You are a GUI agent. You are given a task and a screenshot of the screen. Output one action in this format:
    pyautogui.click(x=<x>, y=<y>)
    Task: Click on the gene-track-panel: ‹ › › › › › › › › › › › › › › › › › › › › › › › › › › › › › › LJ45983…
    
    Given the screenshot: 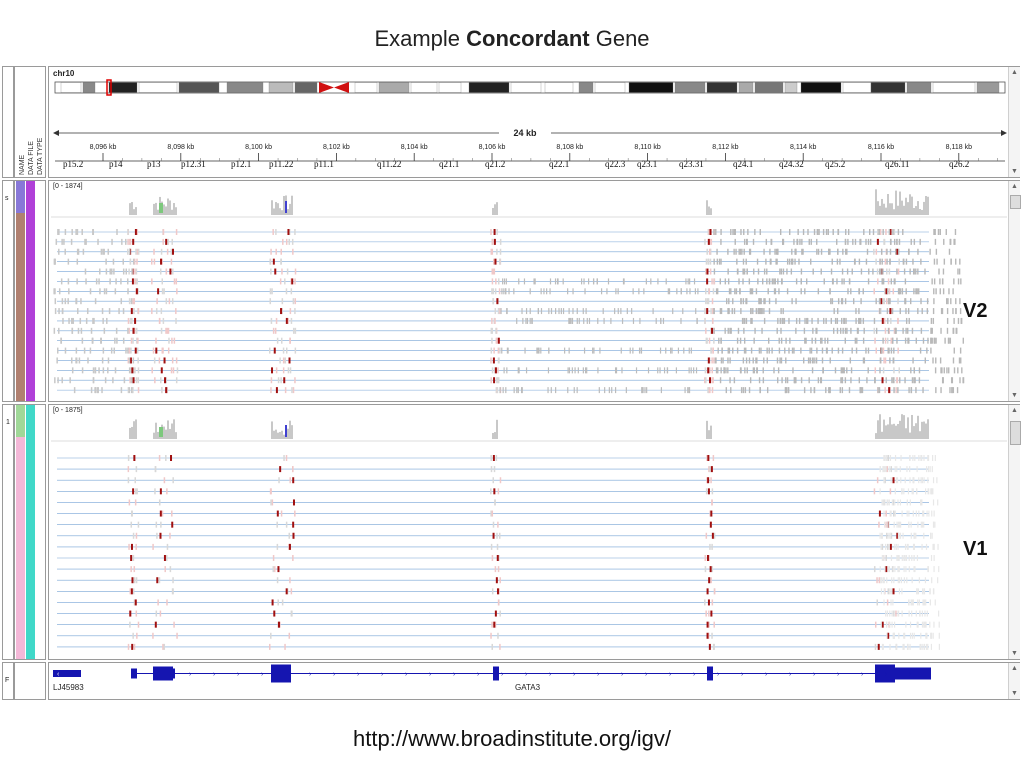 What is the action you would take?
    pyautogui.click(x=534, y=681)
    